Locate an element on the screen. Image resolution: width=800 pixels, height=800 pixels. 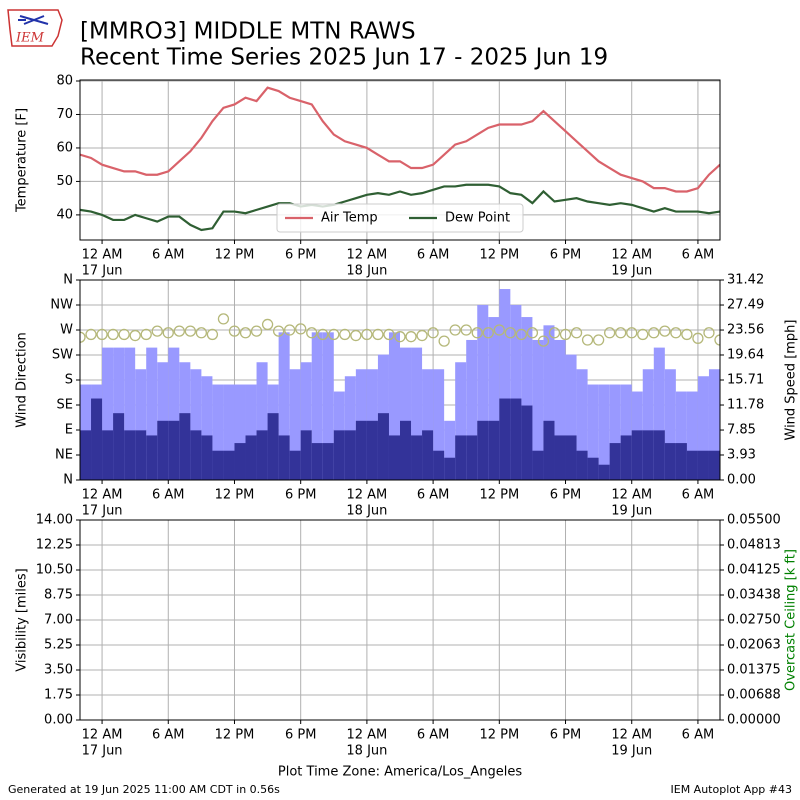
line-series is located at coordinates (400, 139).